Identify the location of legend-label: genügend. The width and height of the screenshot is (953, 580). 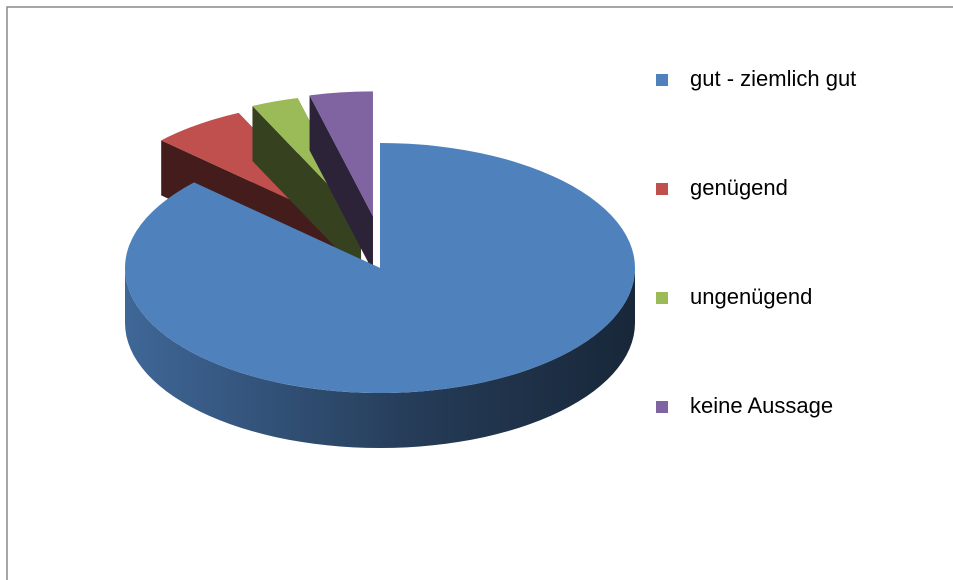
(739, 187).